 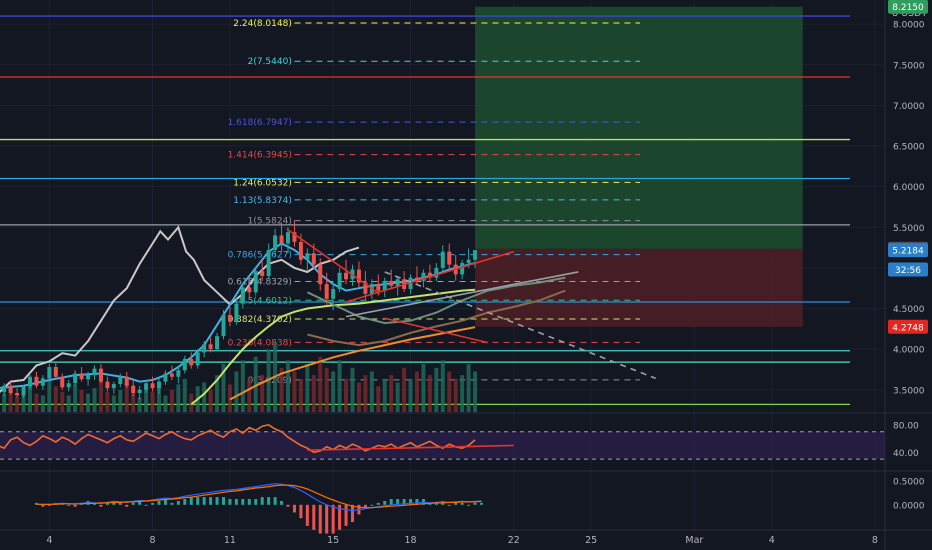 What do you see at coordinates (459, 440) in the screenshot?
I see `rsi-pane: 80.00 40.00` at bounding box center [459, 440].